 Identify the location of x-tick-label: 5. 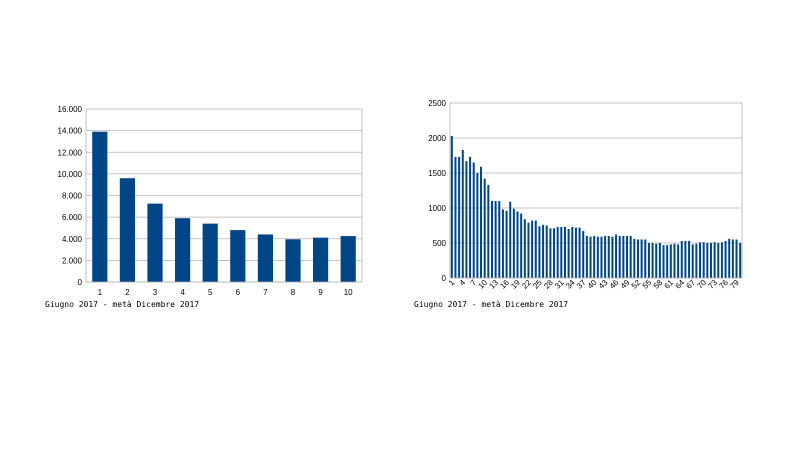
(210, 292).